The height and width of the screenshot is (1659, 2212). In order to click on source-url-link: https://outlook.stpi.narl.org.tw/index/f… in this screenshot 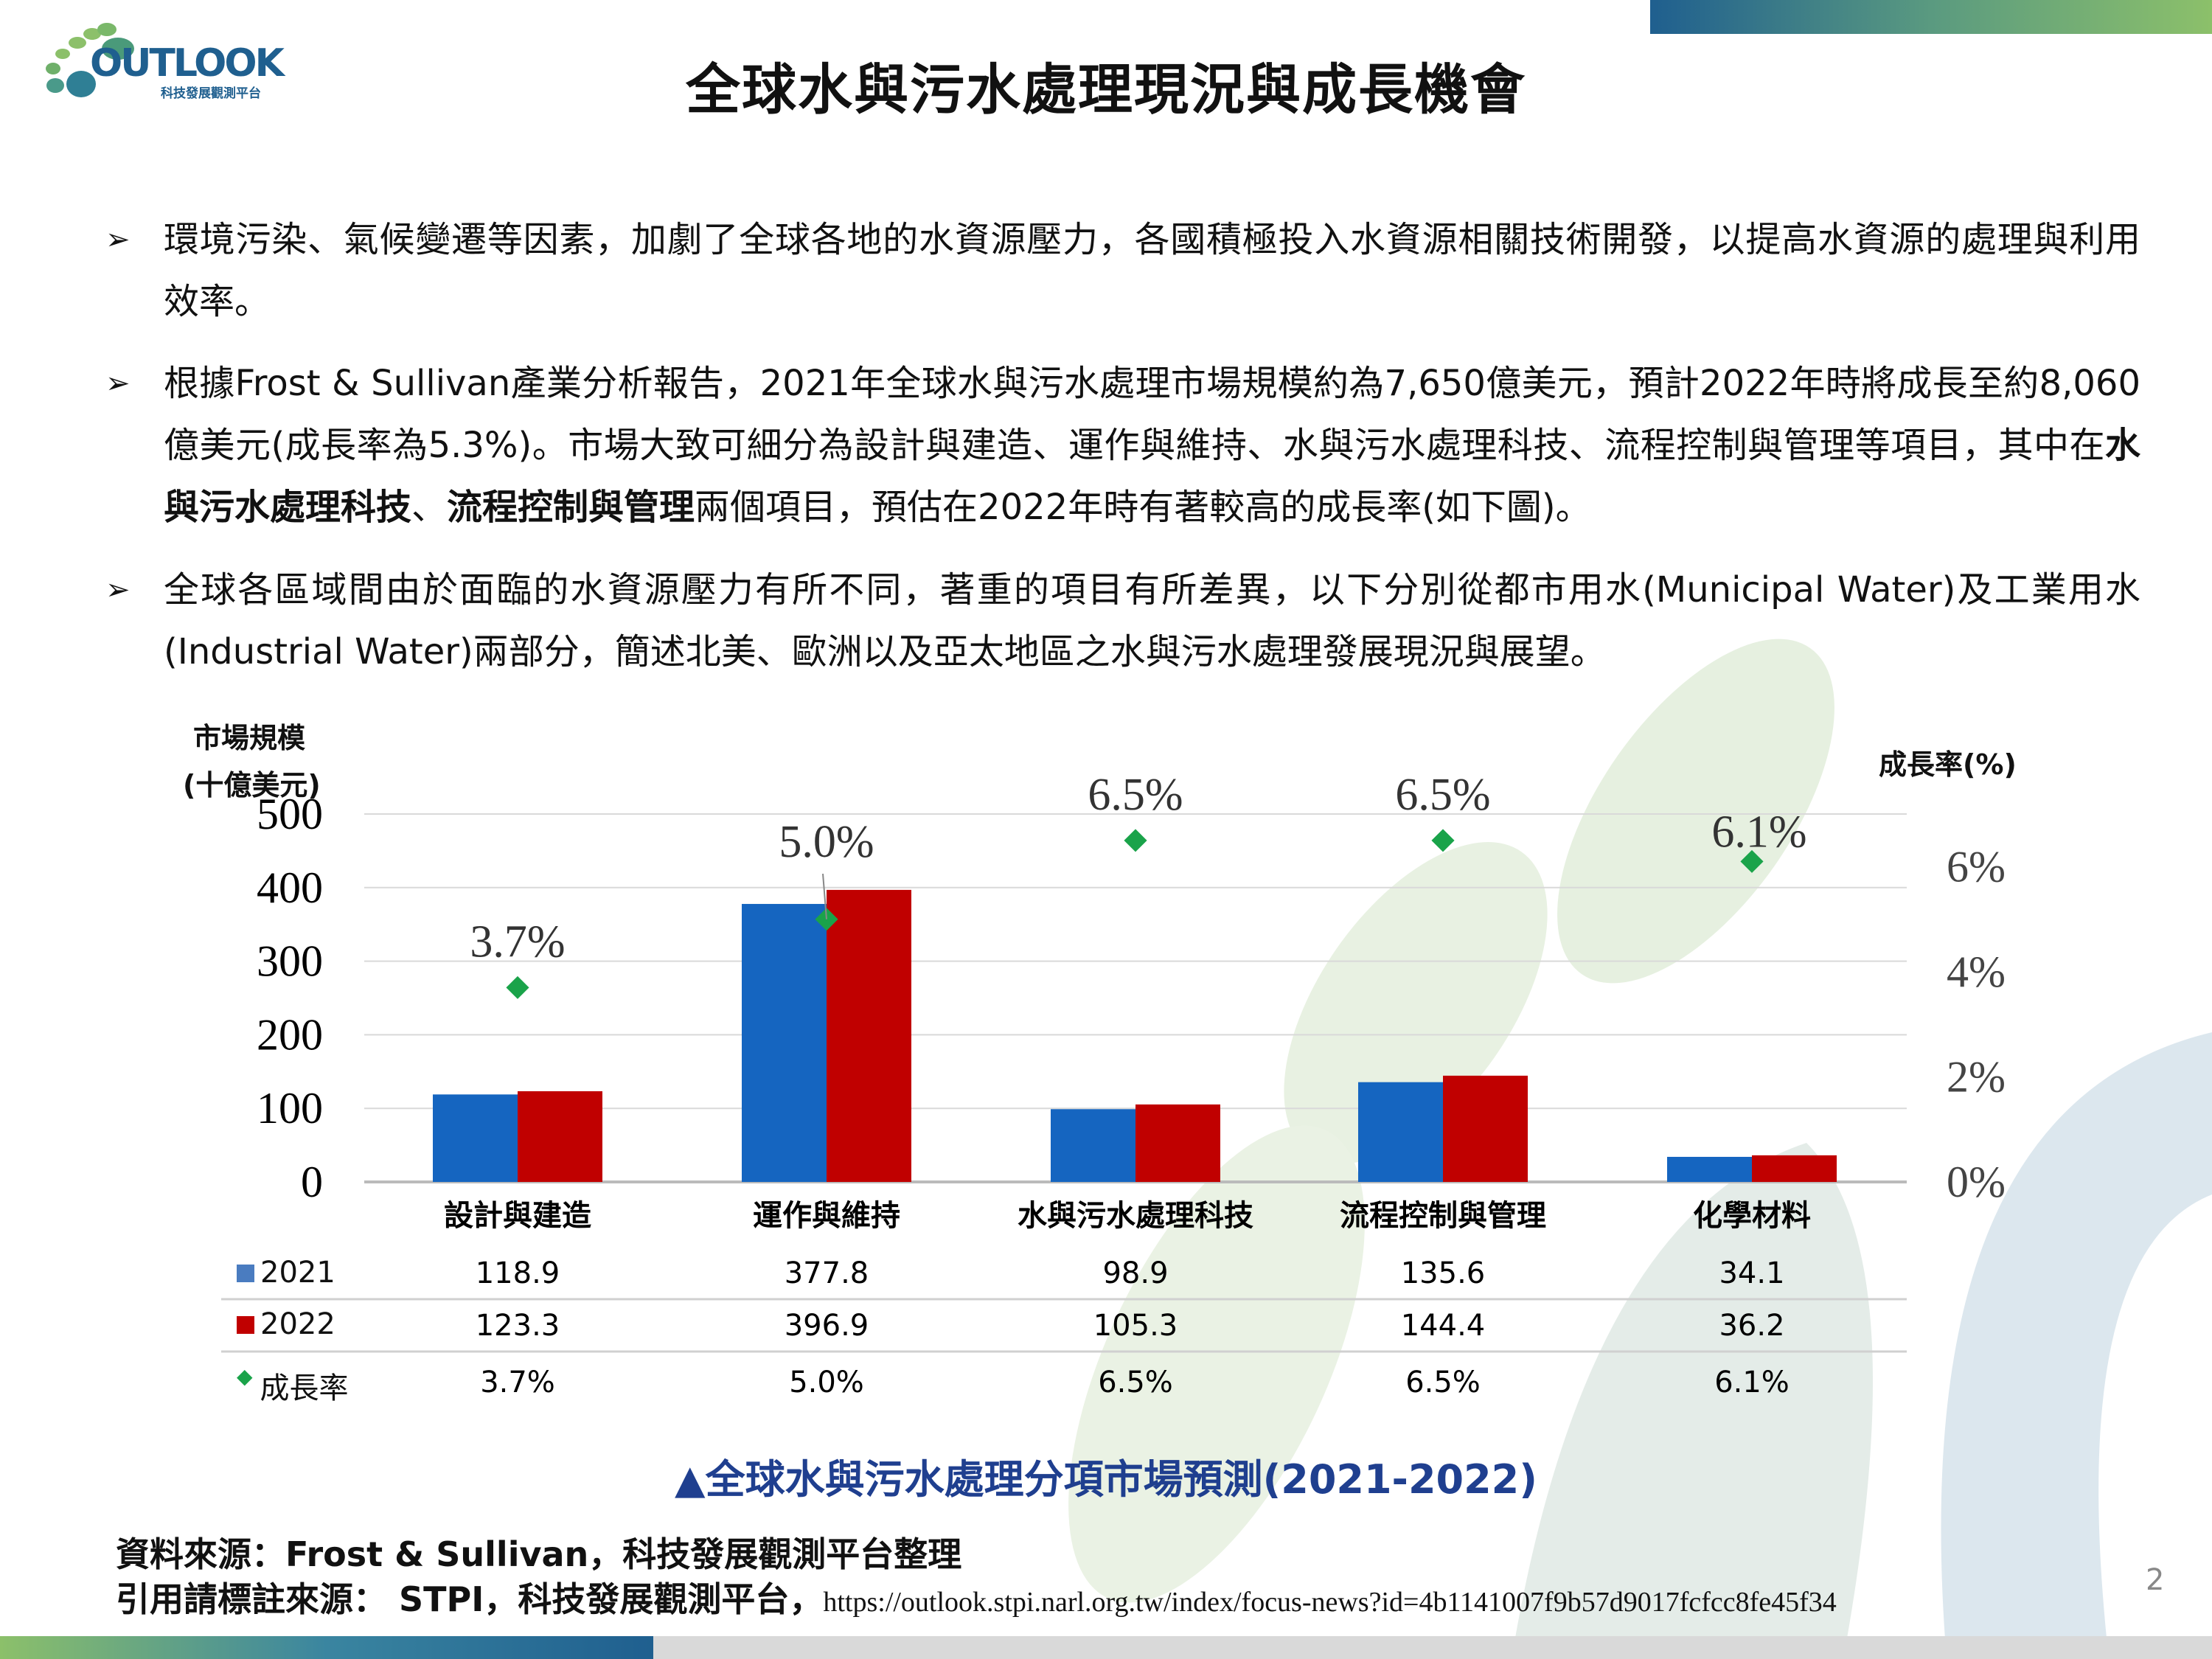, I will do `click(1330, 1602)`.